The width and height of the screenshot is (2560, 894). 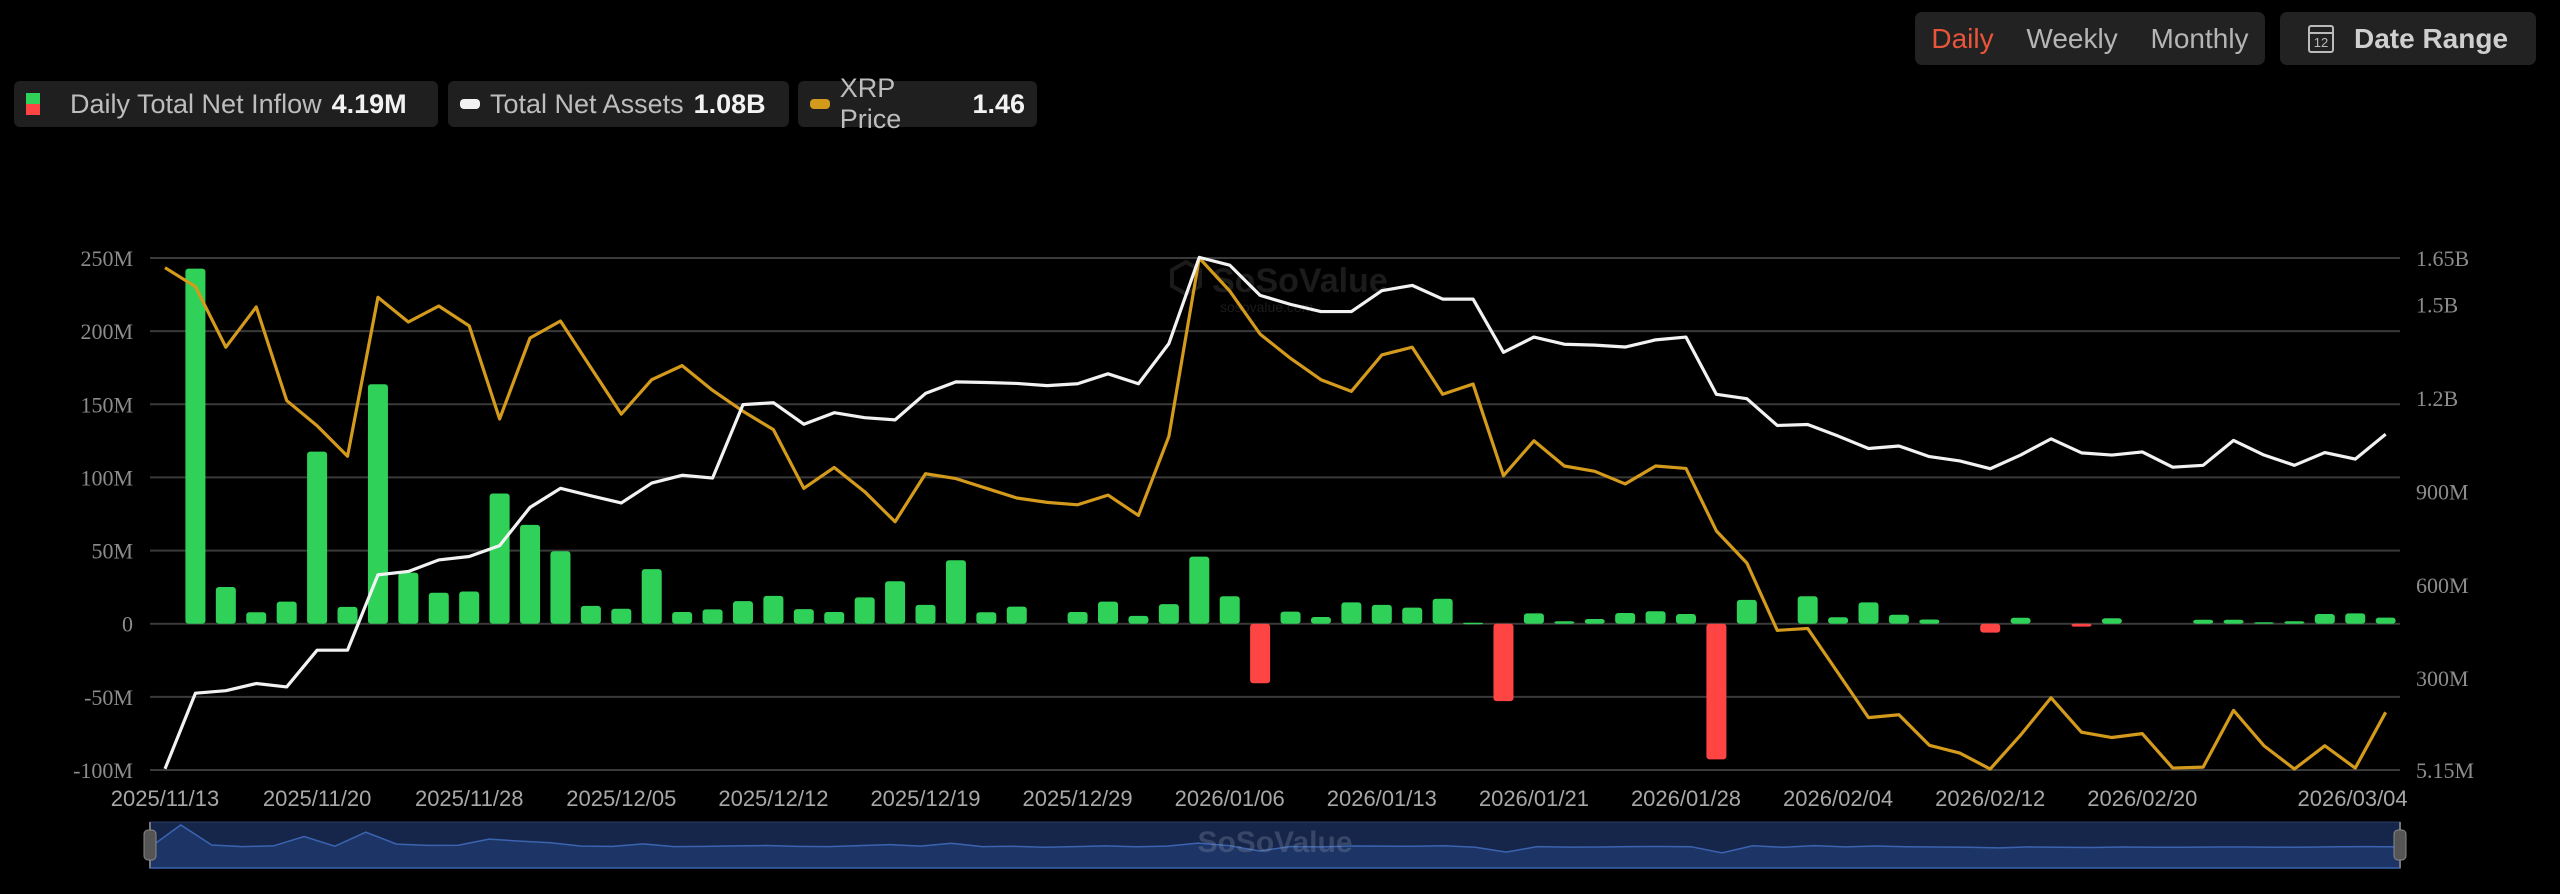 What do you see at coordinates (729, 103) in the screenshot?
I see `legend-assets-value: 1.08B` at bounding box center [729, 103].